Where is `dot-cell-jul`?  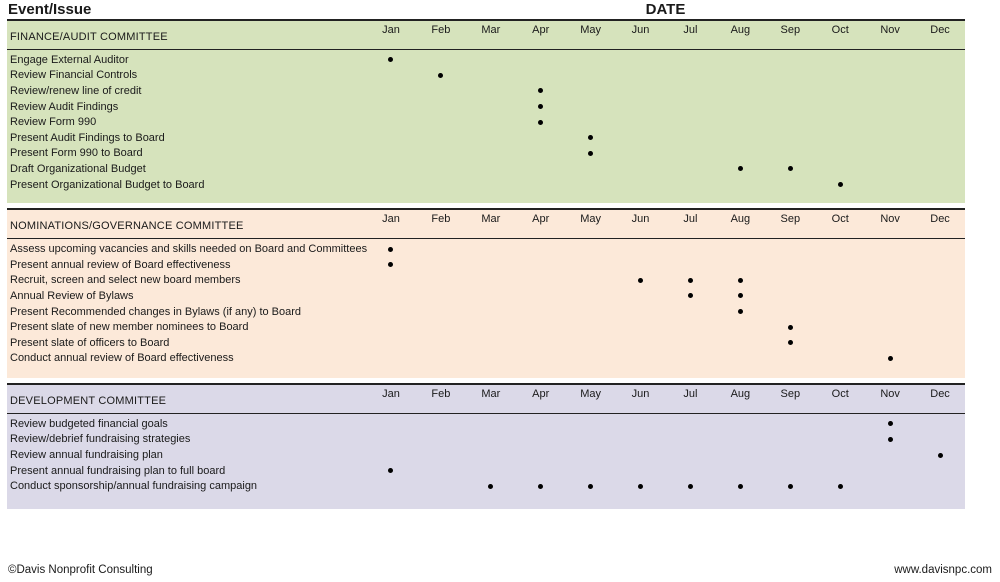 dot-cell-jul is located at coordinates (691, 281).